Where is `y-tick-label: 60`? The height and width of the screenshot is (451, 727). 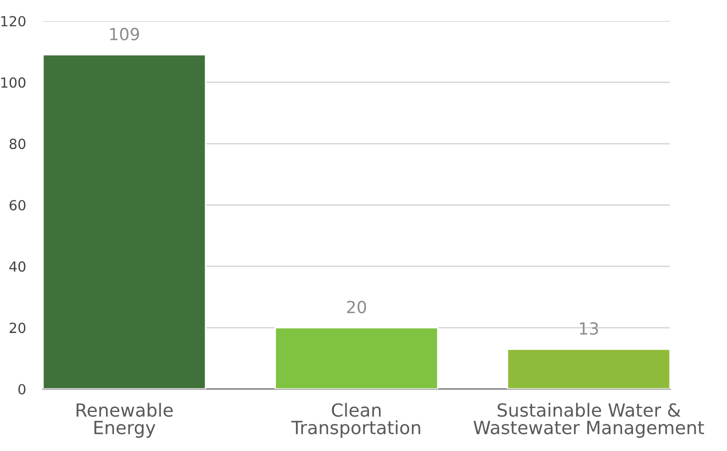
y-tick-label: 60 is located at coordinates (18, 205).